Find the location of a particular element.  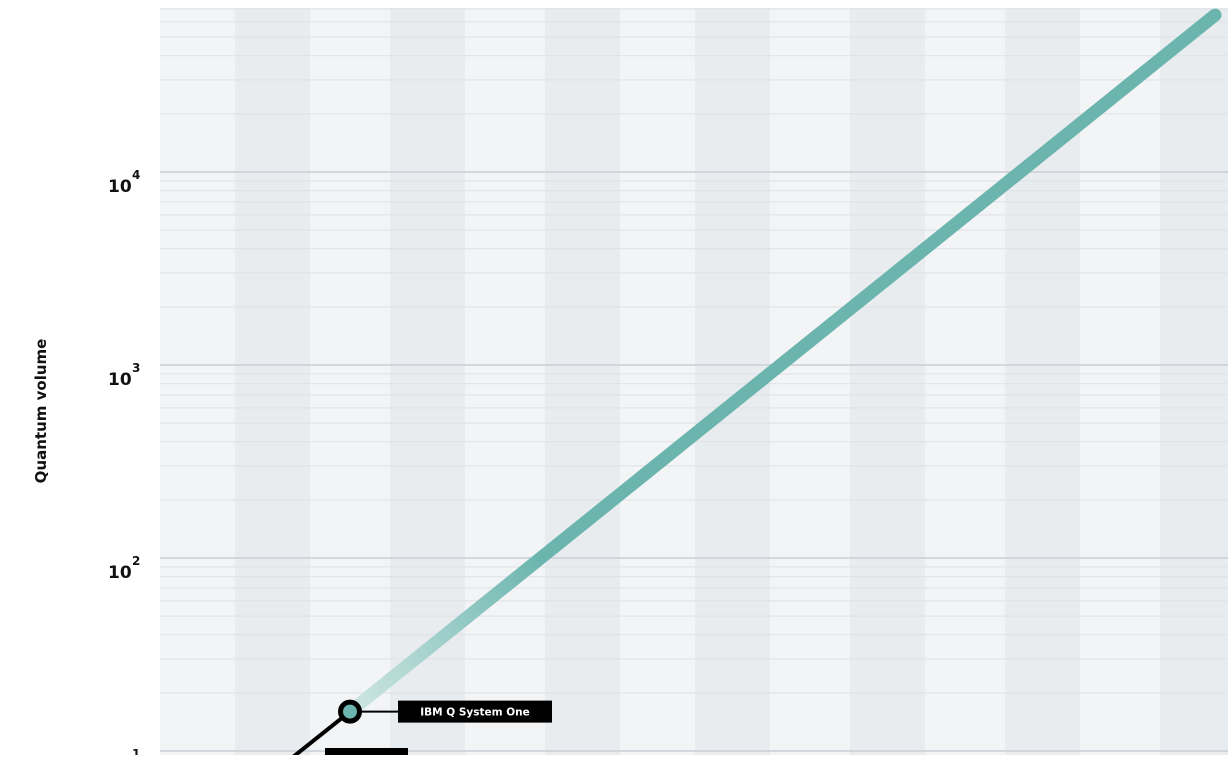

observed-line is located at coordinates (319, 734).